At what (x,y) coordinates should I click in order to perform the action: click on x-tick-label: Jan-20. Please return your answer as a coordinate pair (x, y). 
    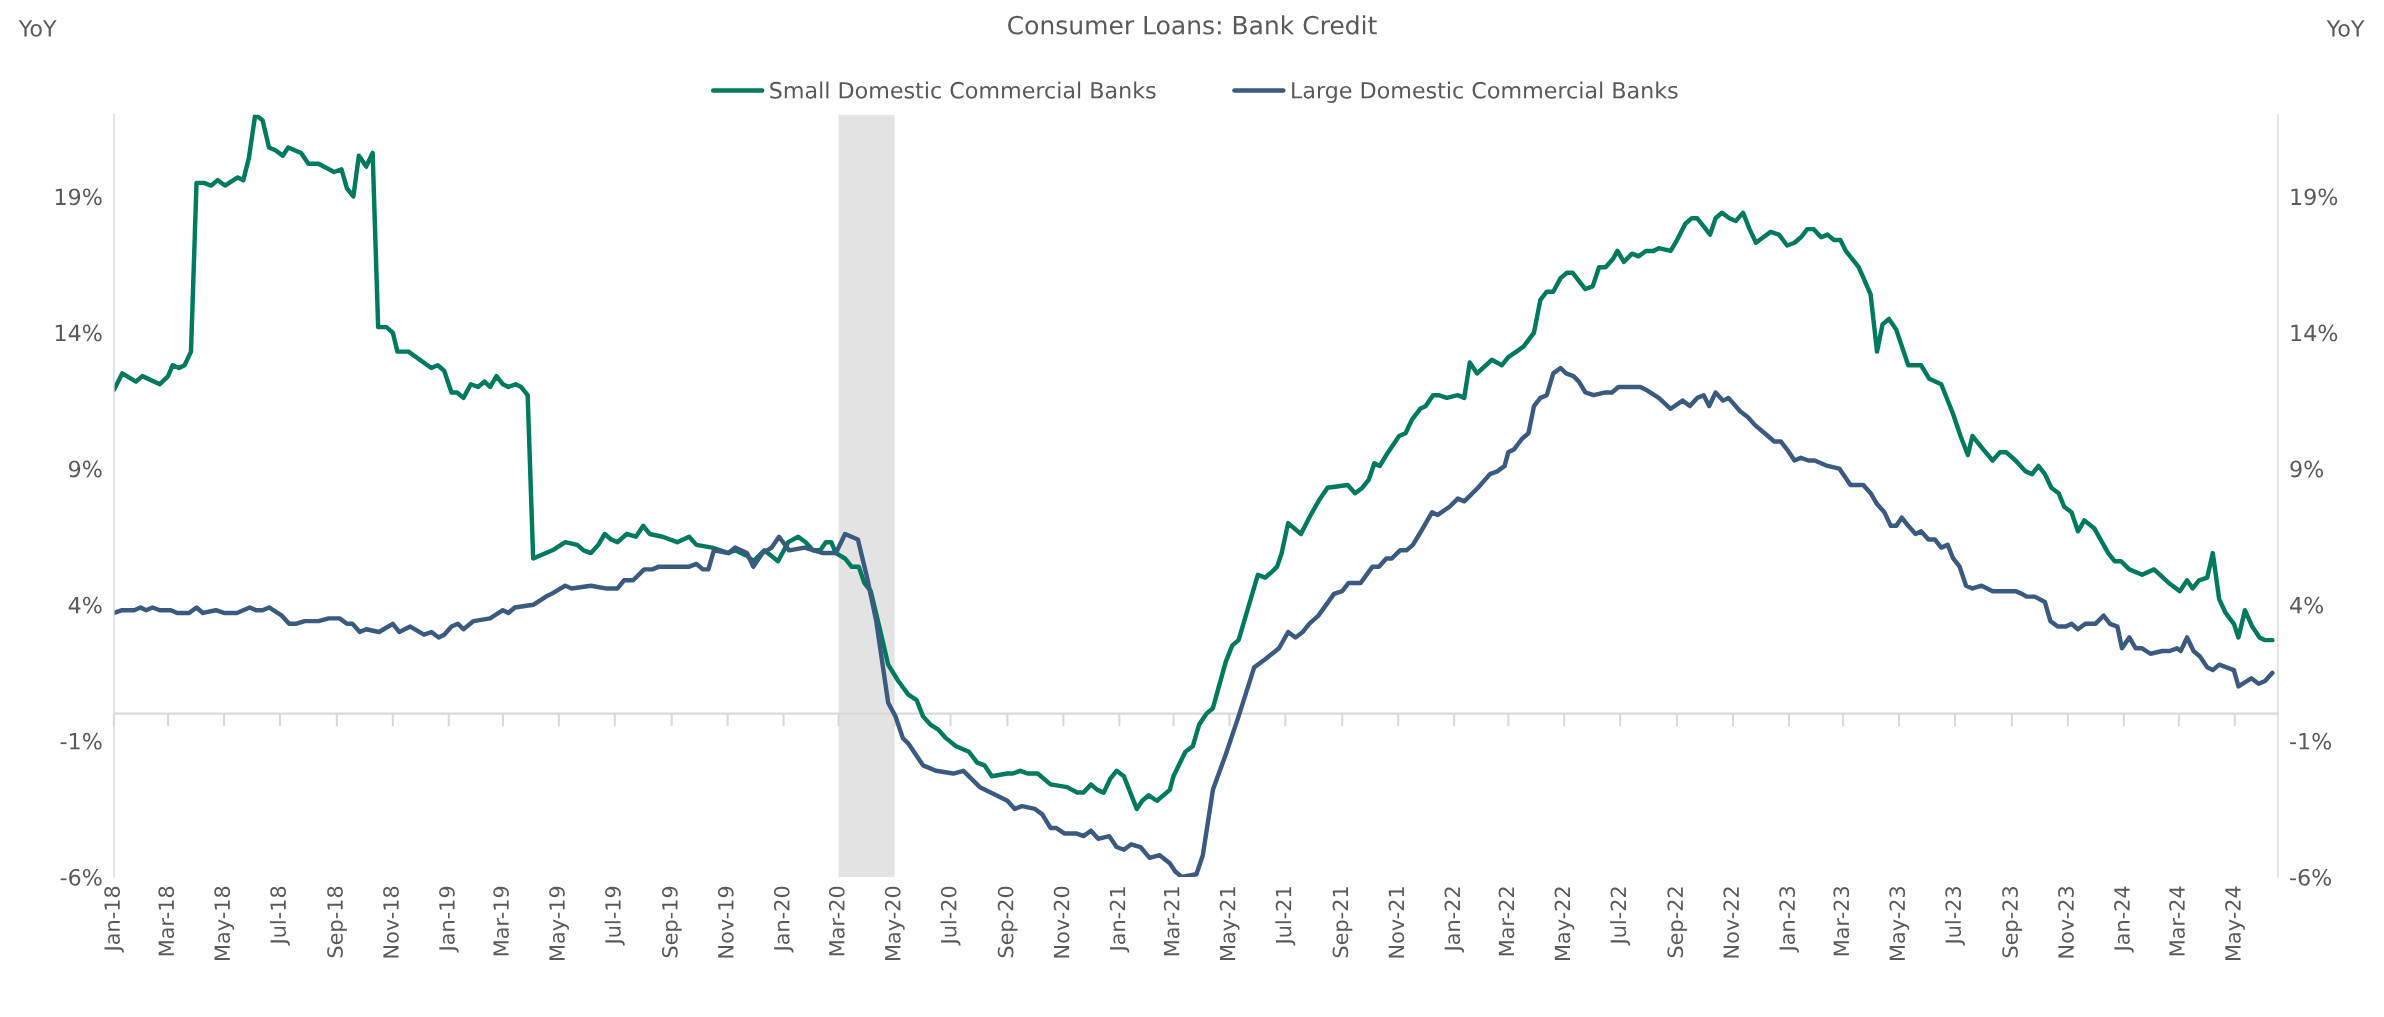
    Looking at the image, I should click on (783, 919).